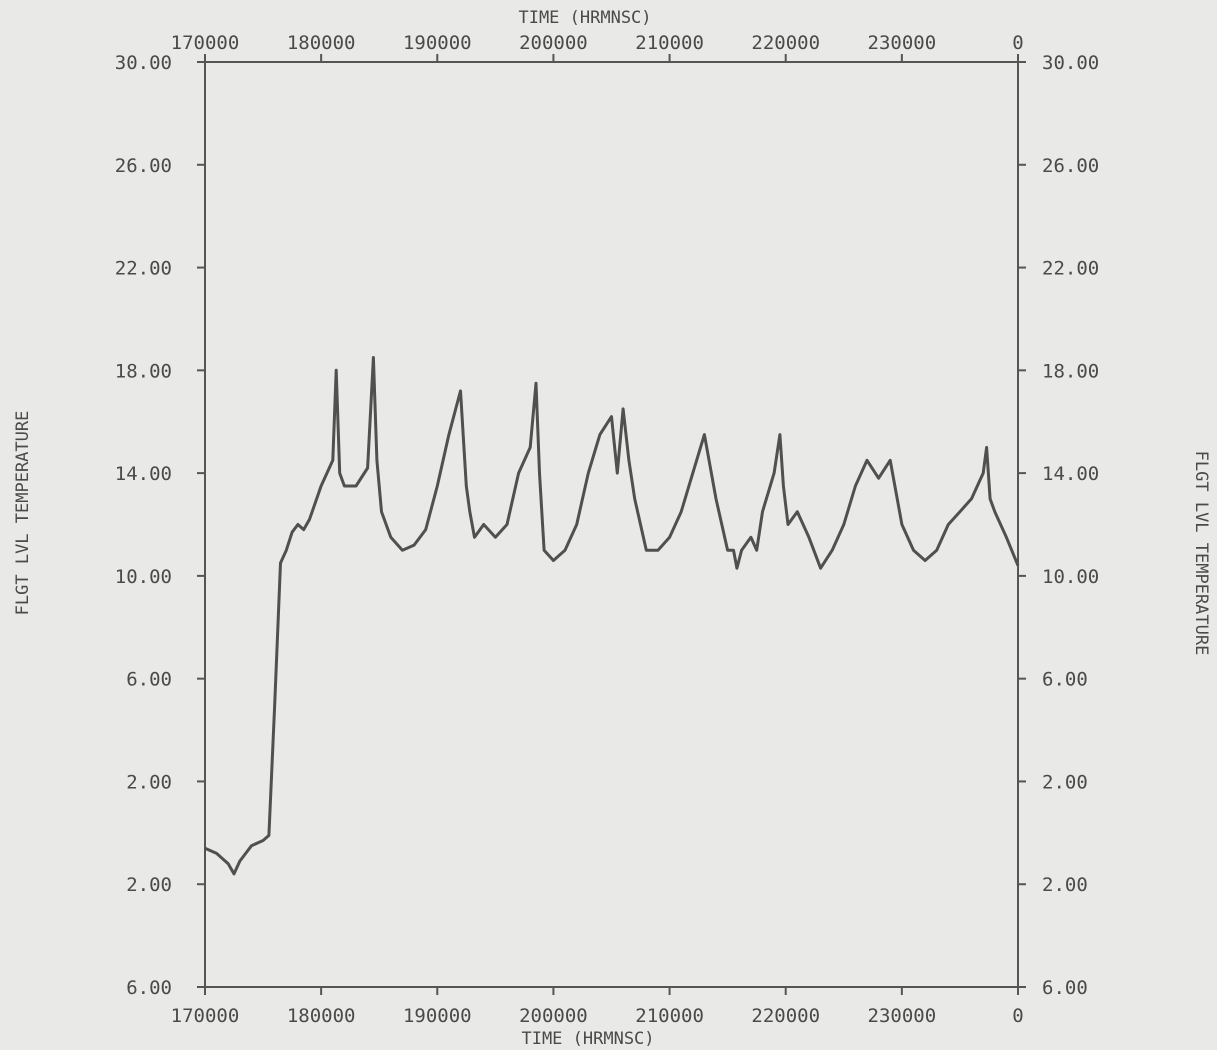 The height and width of the screenshot is (1050, 1217). What do you see at coordinates (1065, 885) in the screenshot?
I see `y-tick-label-right: 2.00` at bounding box center [1065, 885].